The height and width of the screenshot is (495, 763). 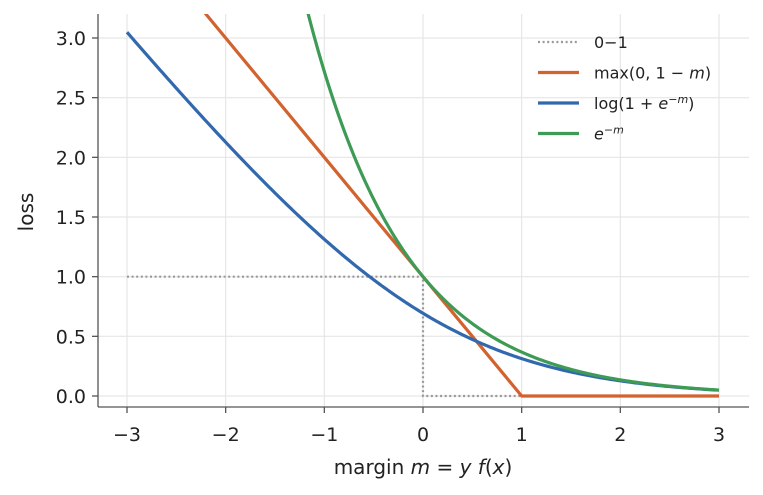 What do you see at coordinates (644, 103) in the screenshot?
I see `legend-label-2: log(1 + e−m)` at bounding box center [644, 103].